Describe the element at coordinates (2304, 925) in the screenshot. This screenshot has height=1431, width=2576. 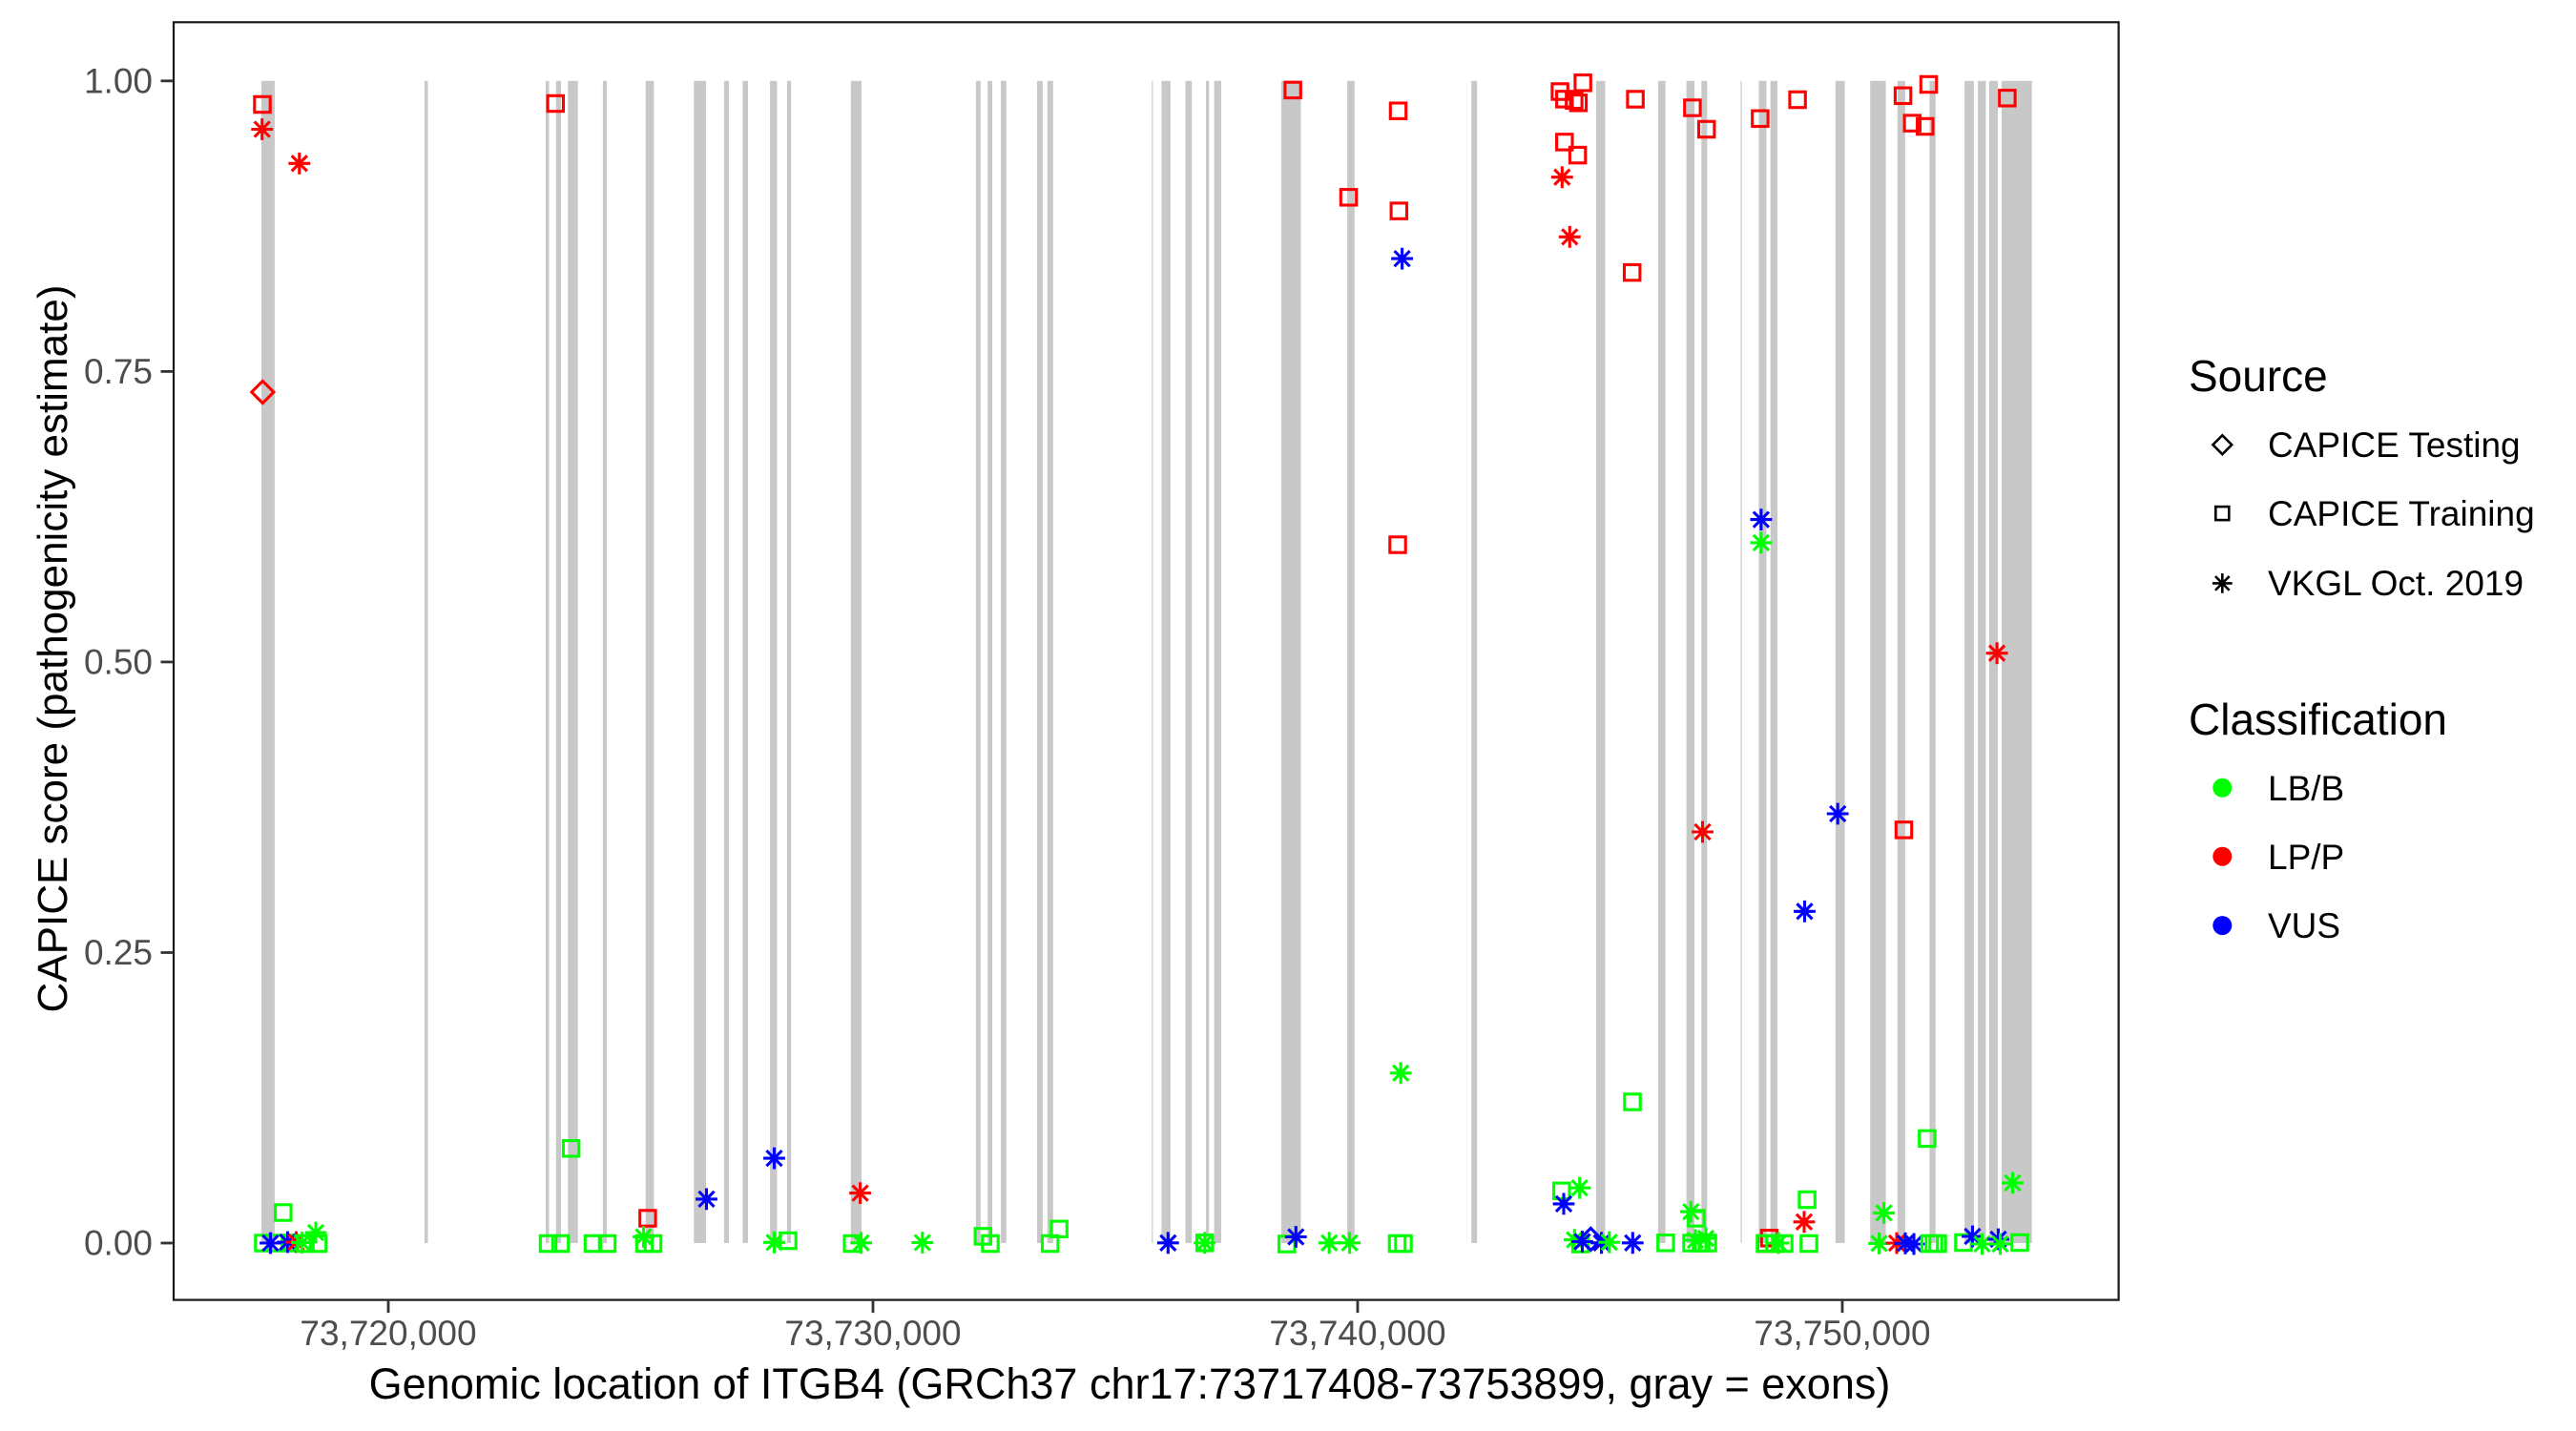
I see `svg-text: VUS` at that location.